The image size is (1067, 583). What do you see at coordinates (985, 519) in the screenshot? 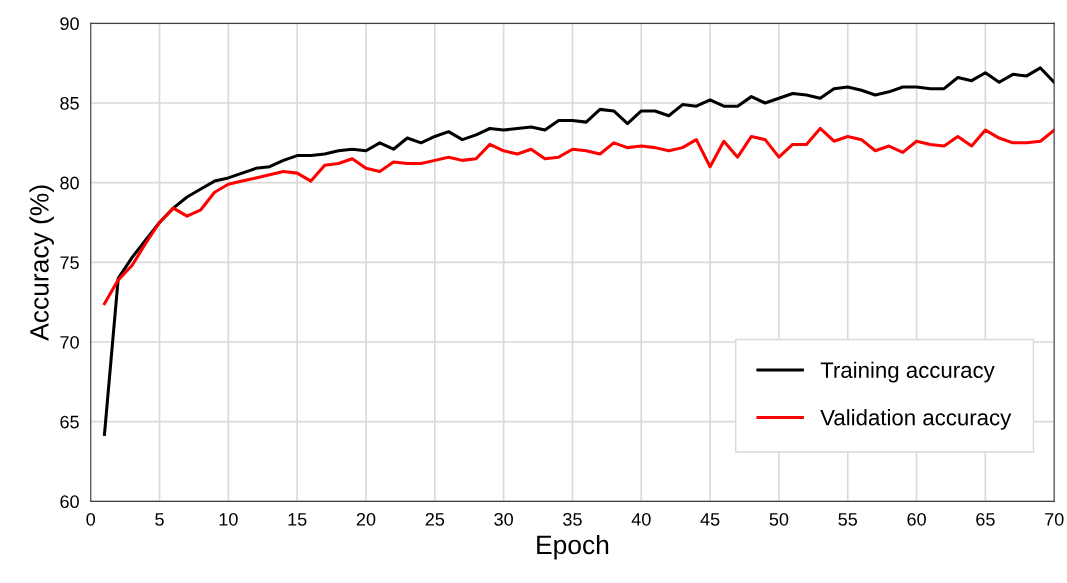
I see `x-tick-label: 65` at bounding box center [985, 519].